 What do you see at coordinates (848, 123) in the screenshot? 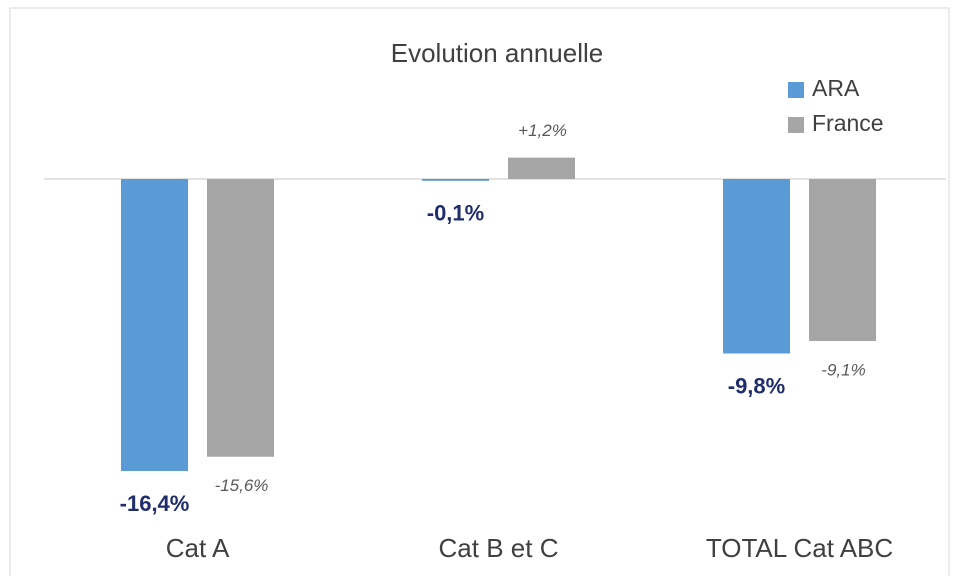
I see `legend-label: France` at bounding box center [848, 123].